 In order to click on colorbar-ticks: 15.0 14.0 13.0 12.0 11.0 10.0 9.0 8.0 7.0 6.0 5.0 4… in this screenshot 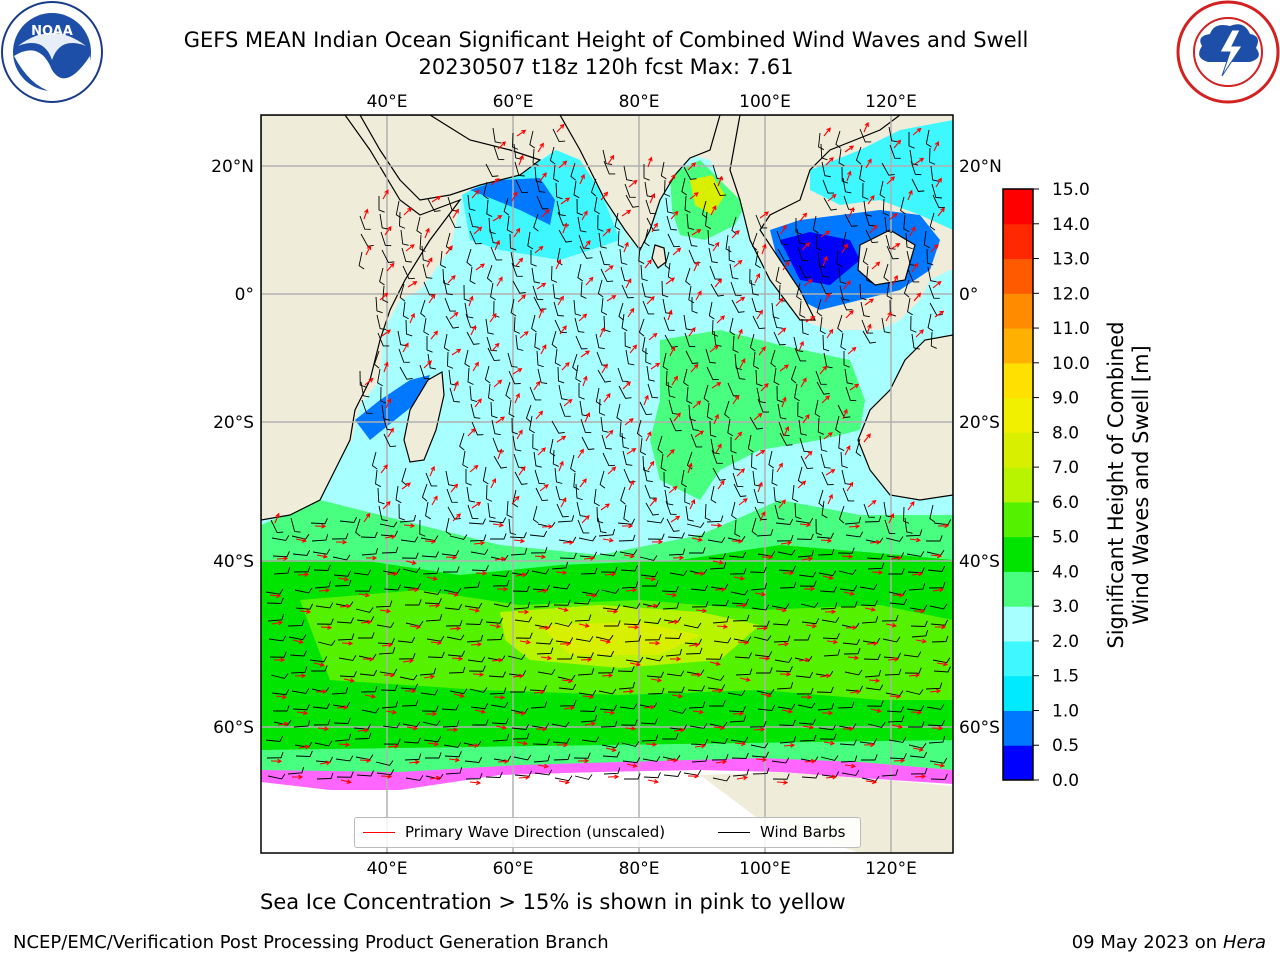, I will do `click(1061, 485)`.